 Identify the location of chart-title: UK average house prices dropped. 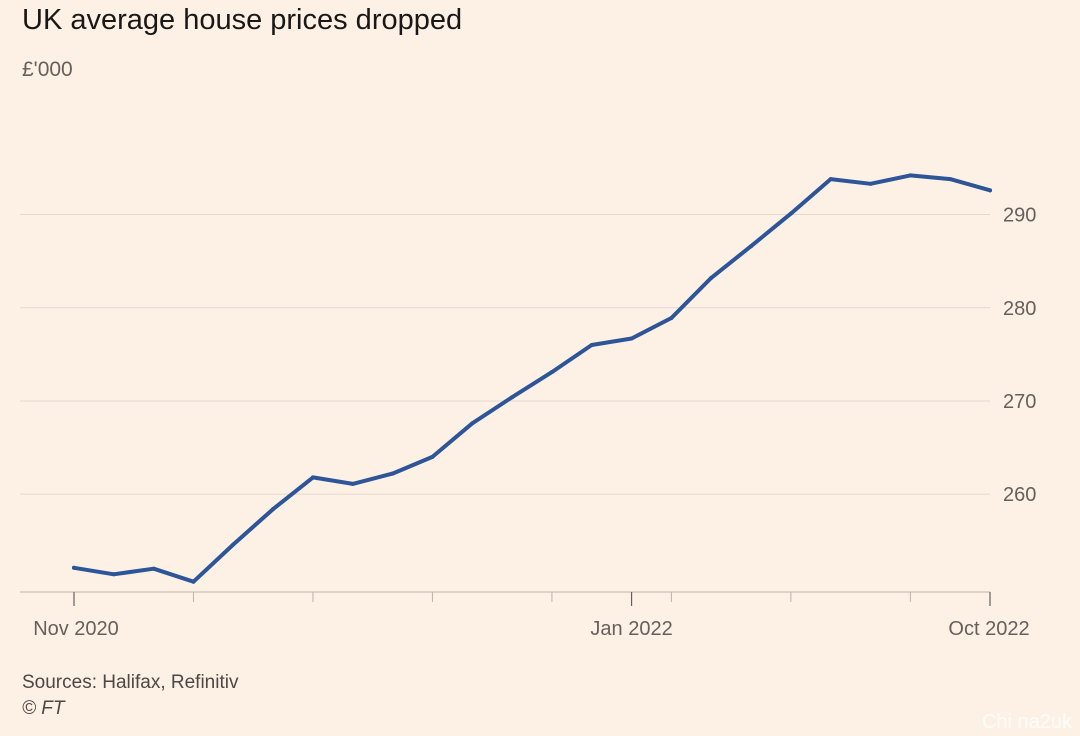
(242, 20).